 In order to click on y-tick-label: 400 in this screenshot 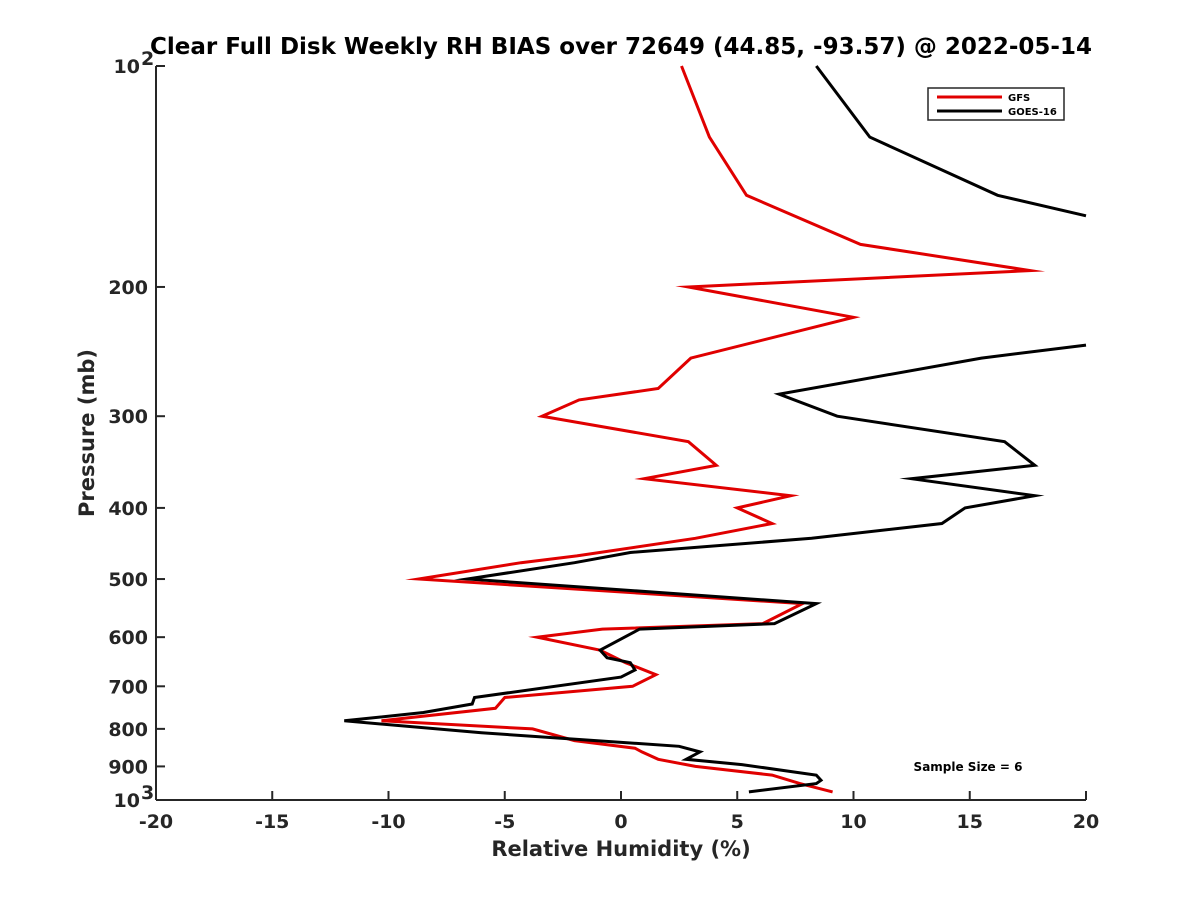, I will do `click(128, 509)`.